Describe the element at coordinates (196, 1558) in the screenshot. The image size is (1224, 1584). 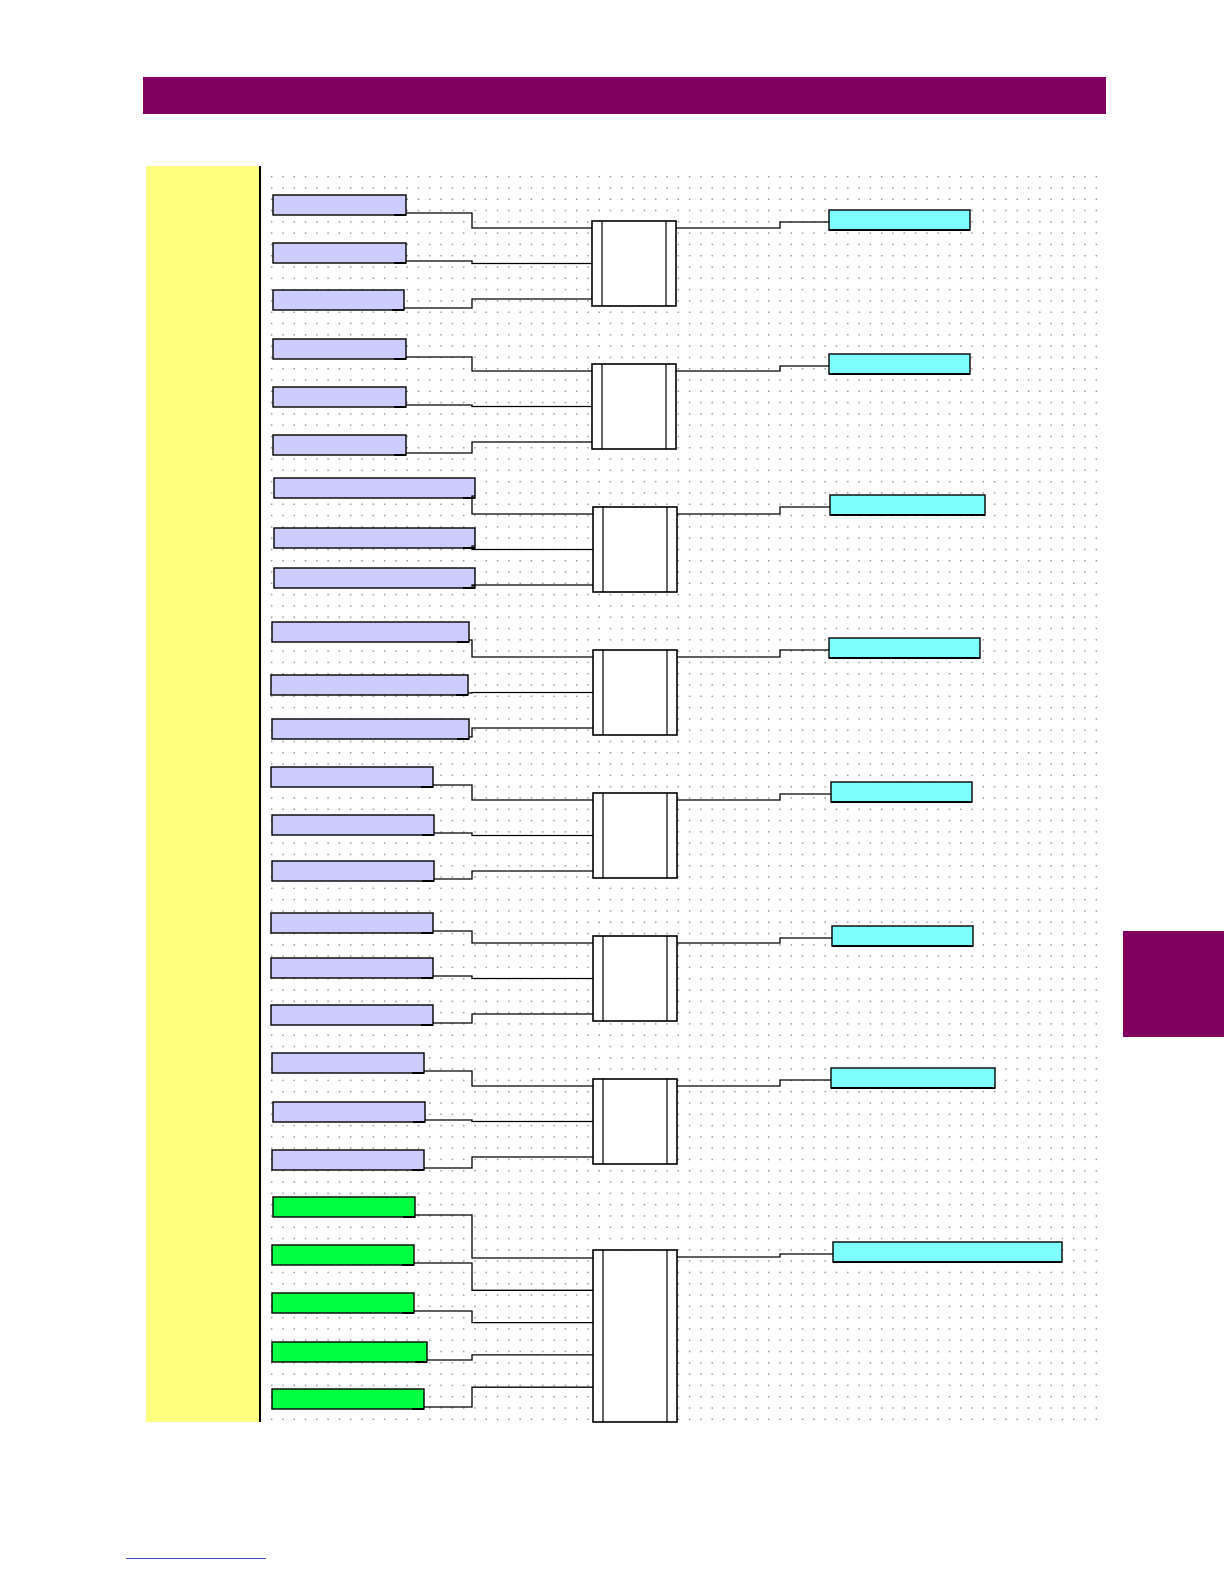
I see `footer-rule` at that location.